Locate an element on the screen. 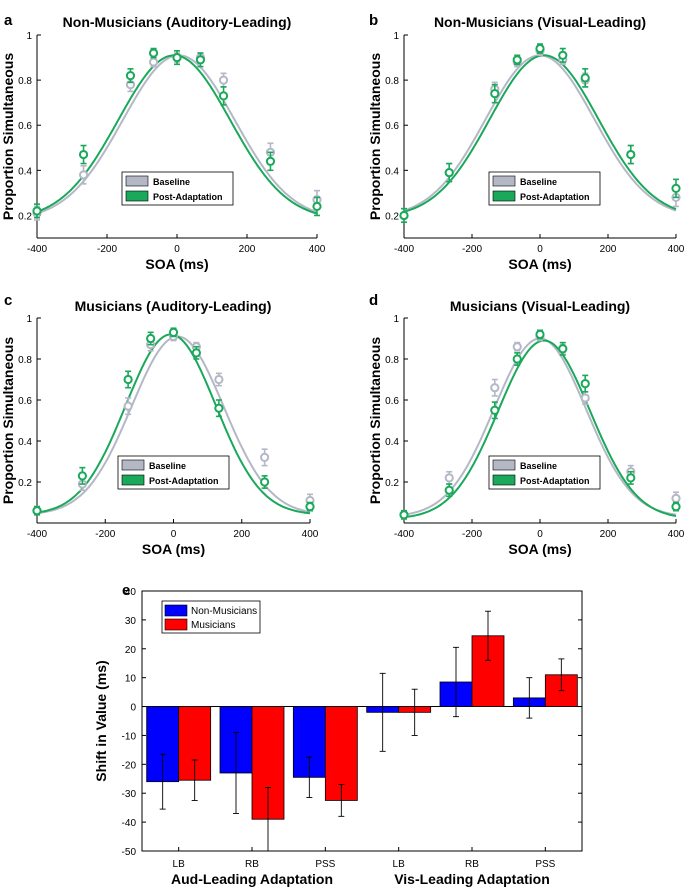  legend-label: Non-Musicians is located at coordinates (224, 611).